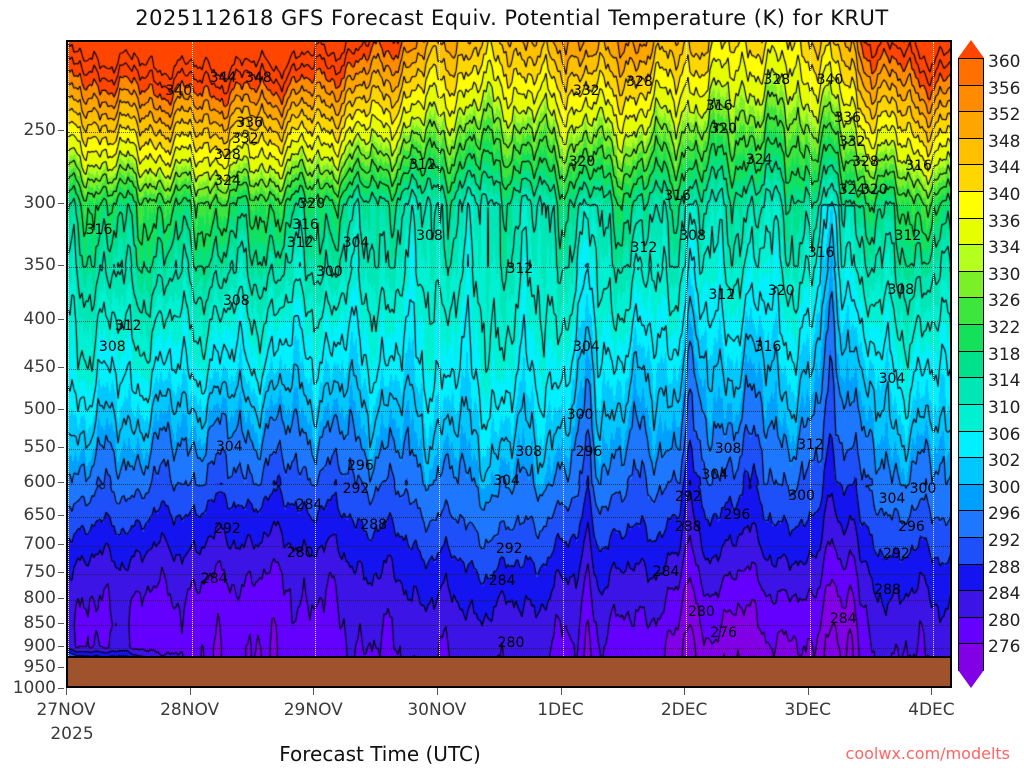  I want to click on contour-label: 324, so click(759, 159).